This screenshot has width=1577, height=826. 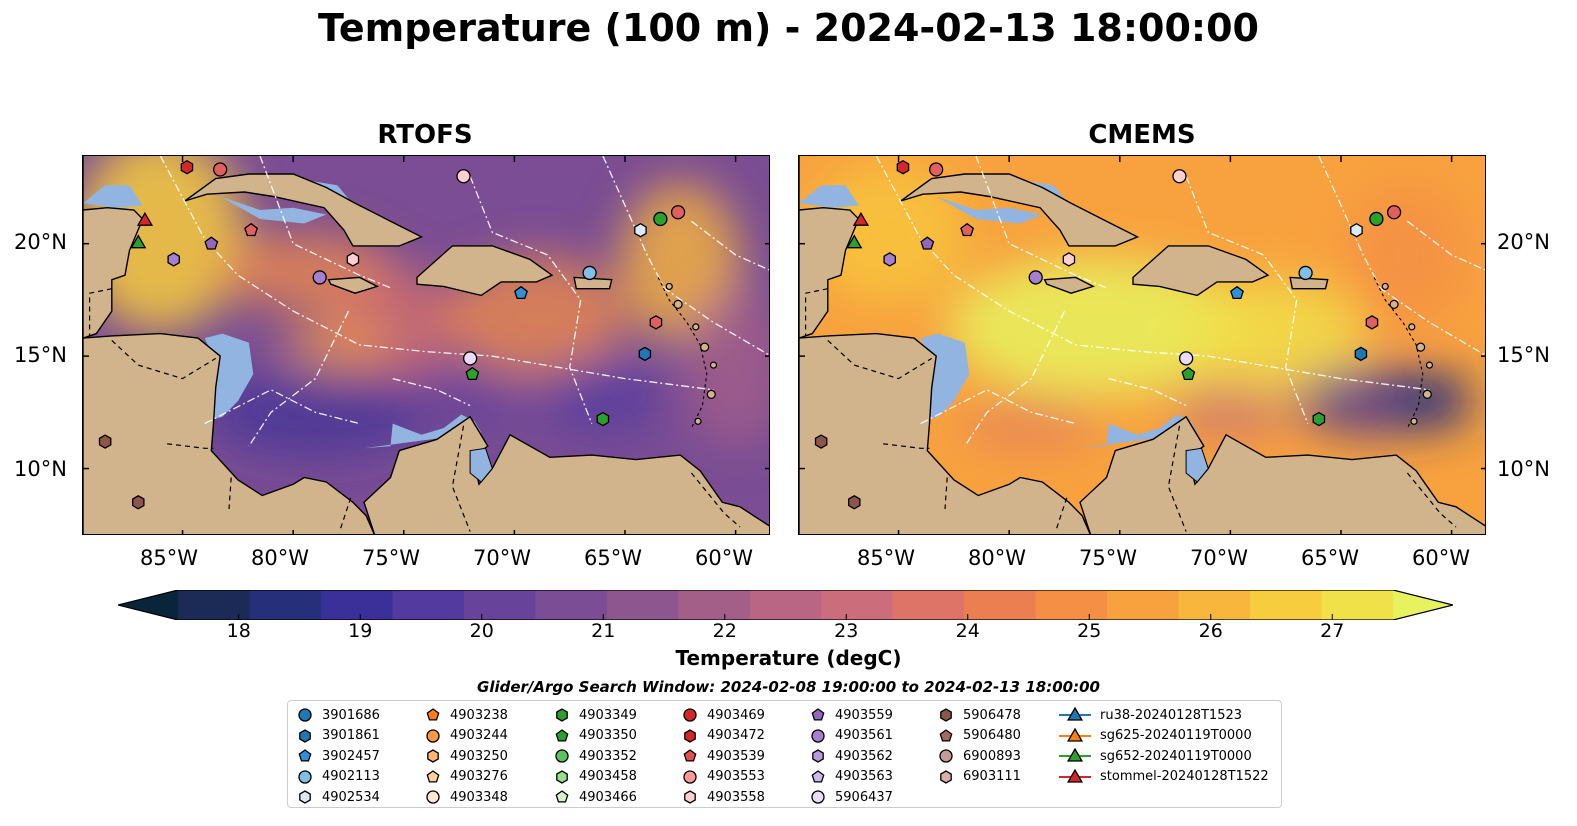 I want to click on legend-label: 4903348, so click(x=479, y=797).